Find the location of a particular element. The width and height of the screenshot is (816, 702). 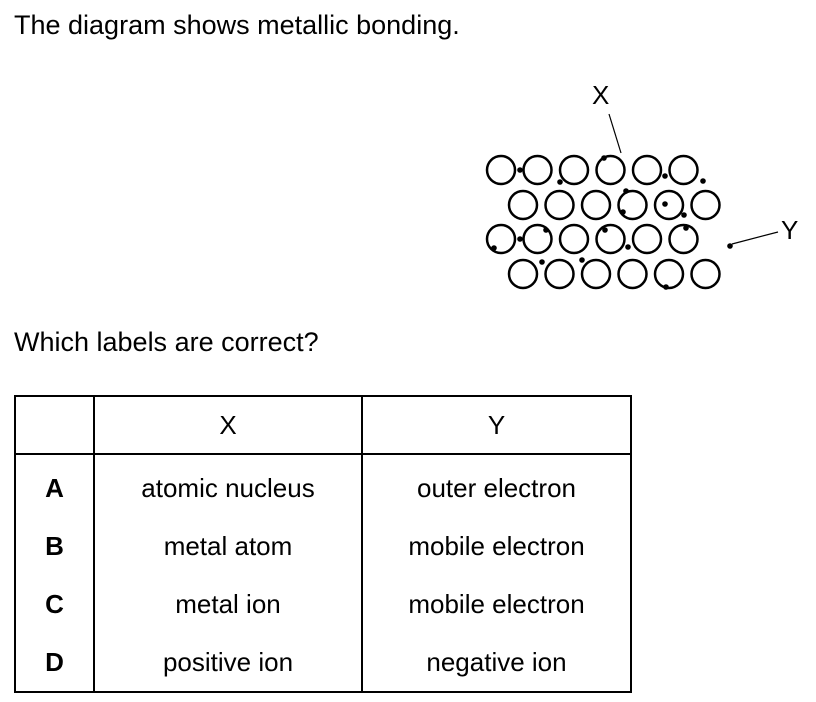

option-letter: C is located at coordinates (55, 604).